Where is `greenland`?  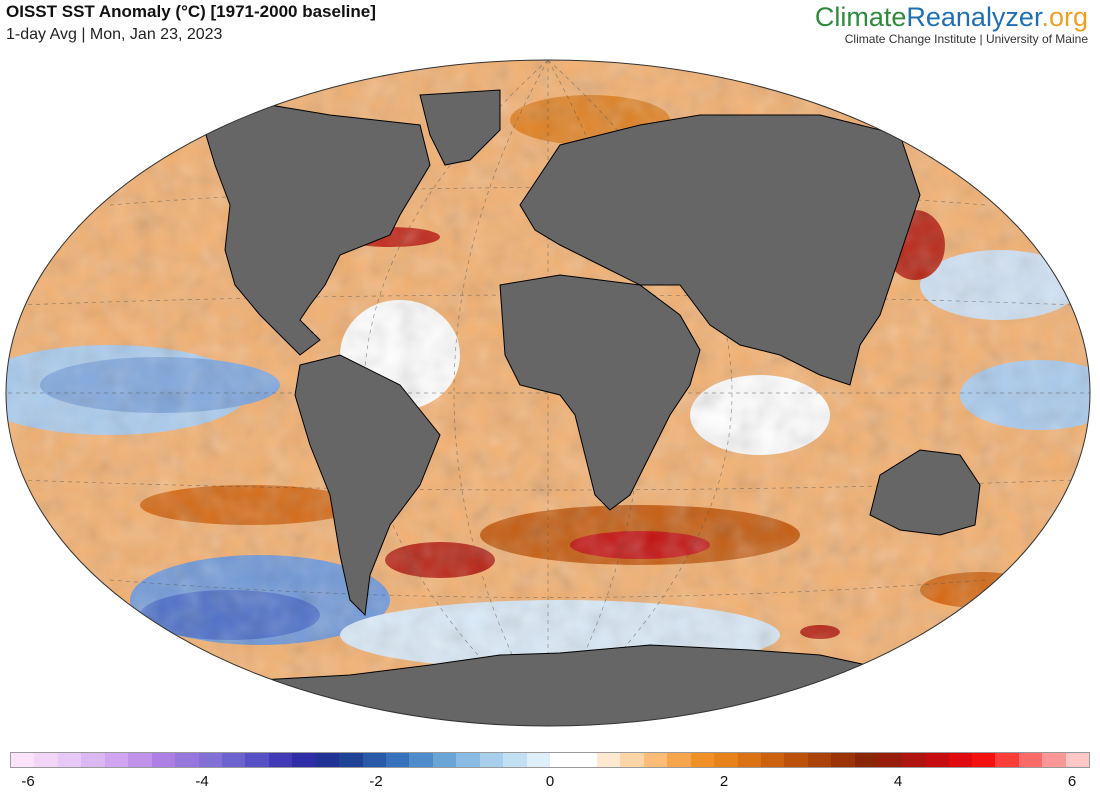
greenland is located at coordinates (460, 127).